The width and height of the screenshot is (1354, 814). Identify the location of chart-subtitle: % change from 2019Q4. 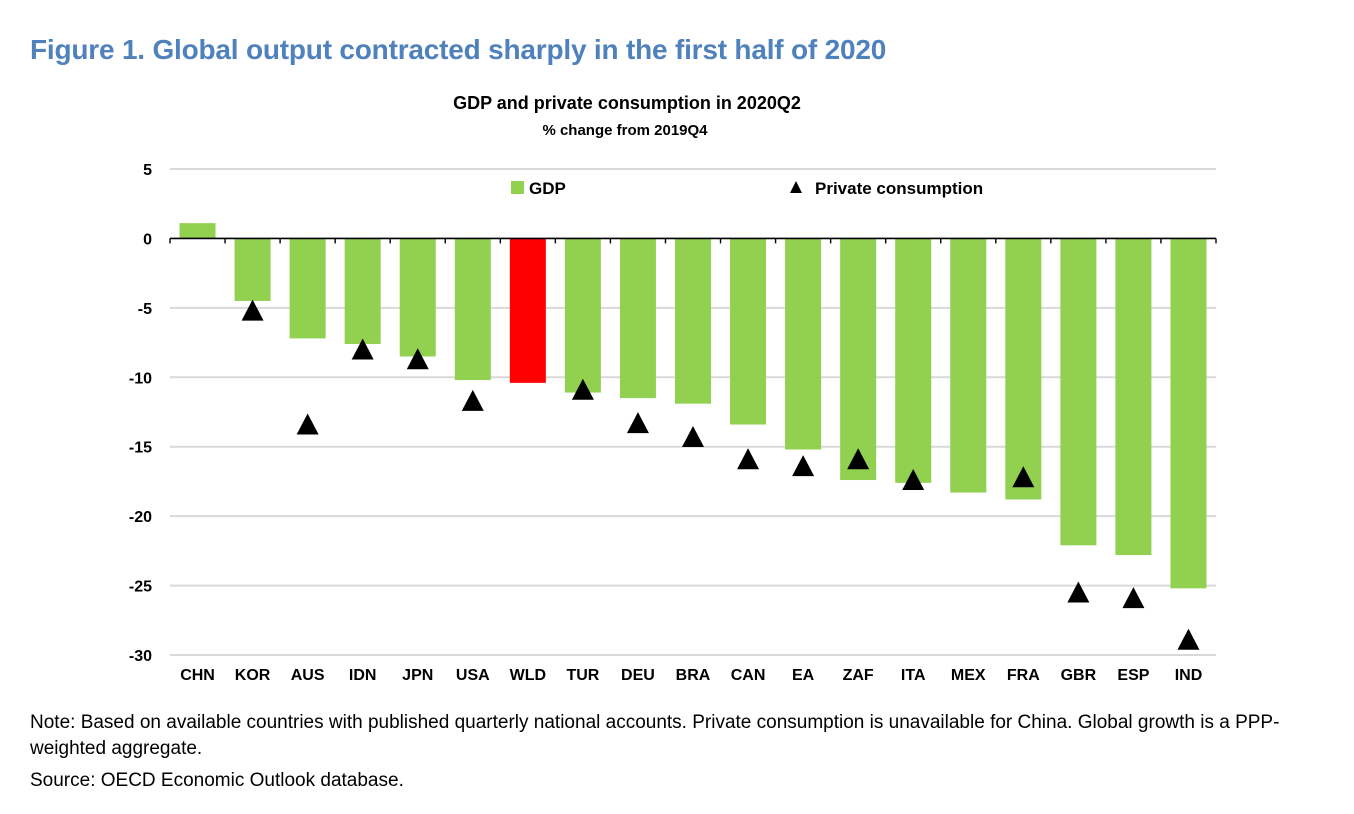
(625, 130).